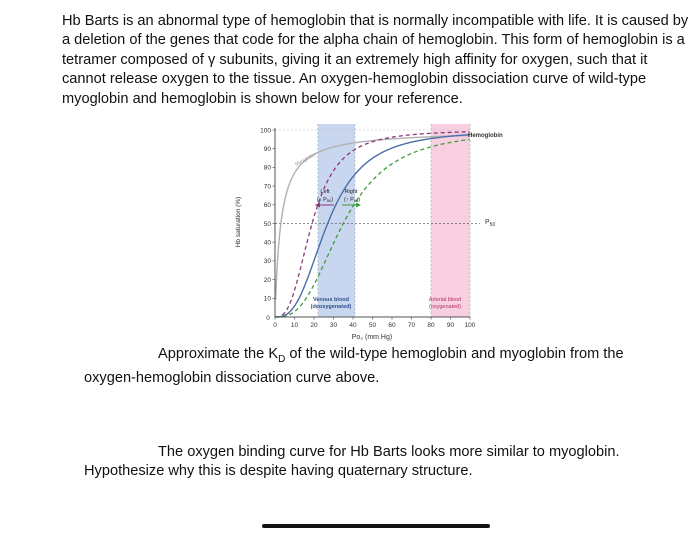  I want to click on y-tick-label: 40, so click(268, 243).